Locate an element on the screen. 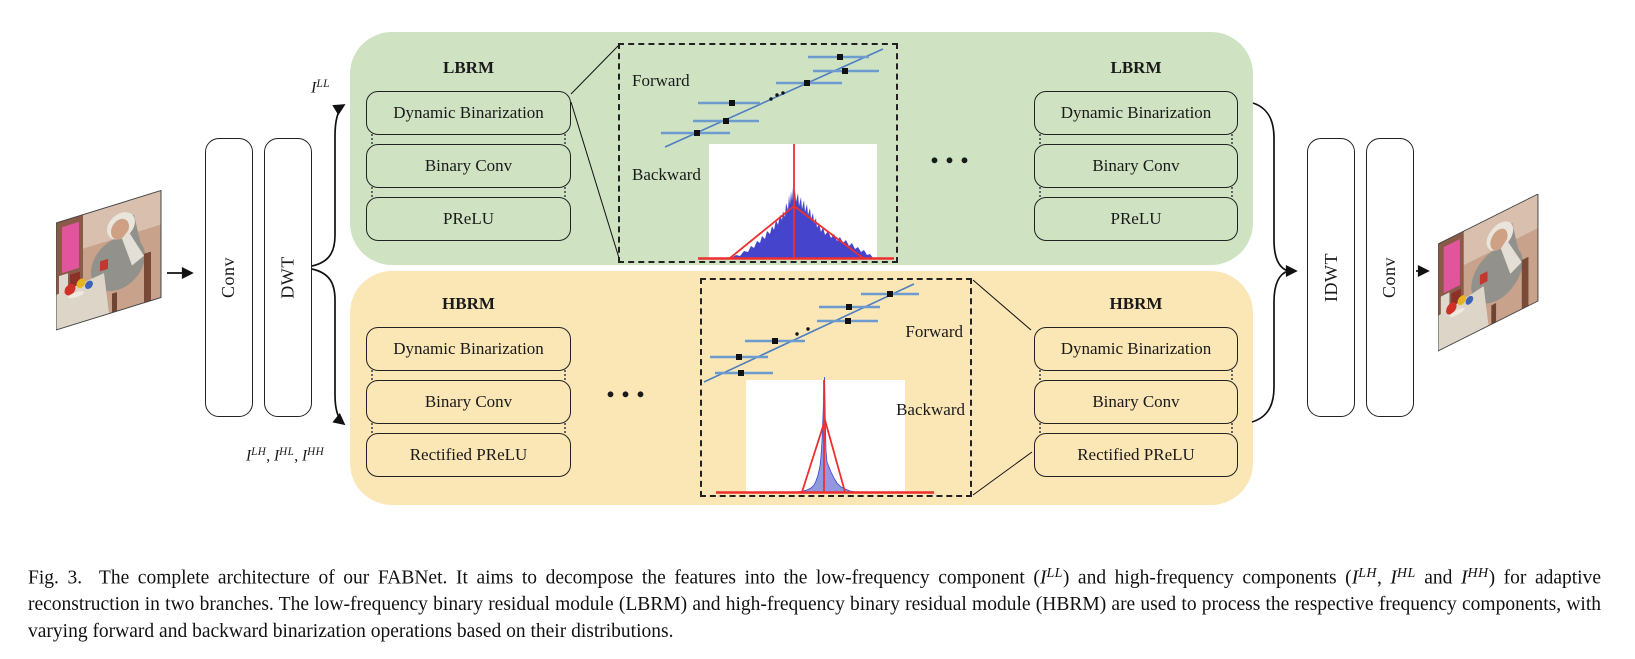 Image resolution: width=1635 pixels, height=659 pixels. idwt-label: IDWT is located at coordinates (1330, 277).